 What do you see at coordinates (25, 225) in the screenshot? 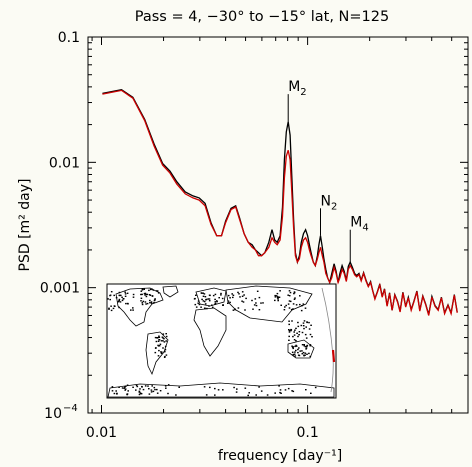
I see `y-axis-label: PSD [m² day]` at bounding box center [25, 225].